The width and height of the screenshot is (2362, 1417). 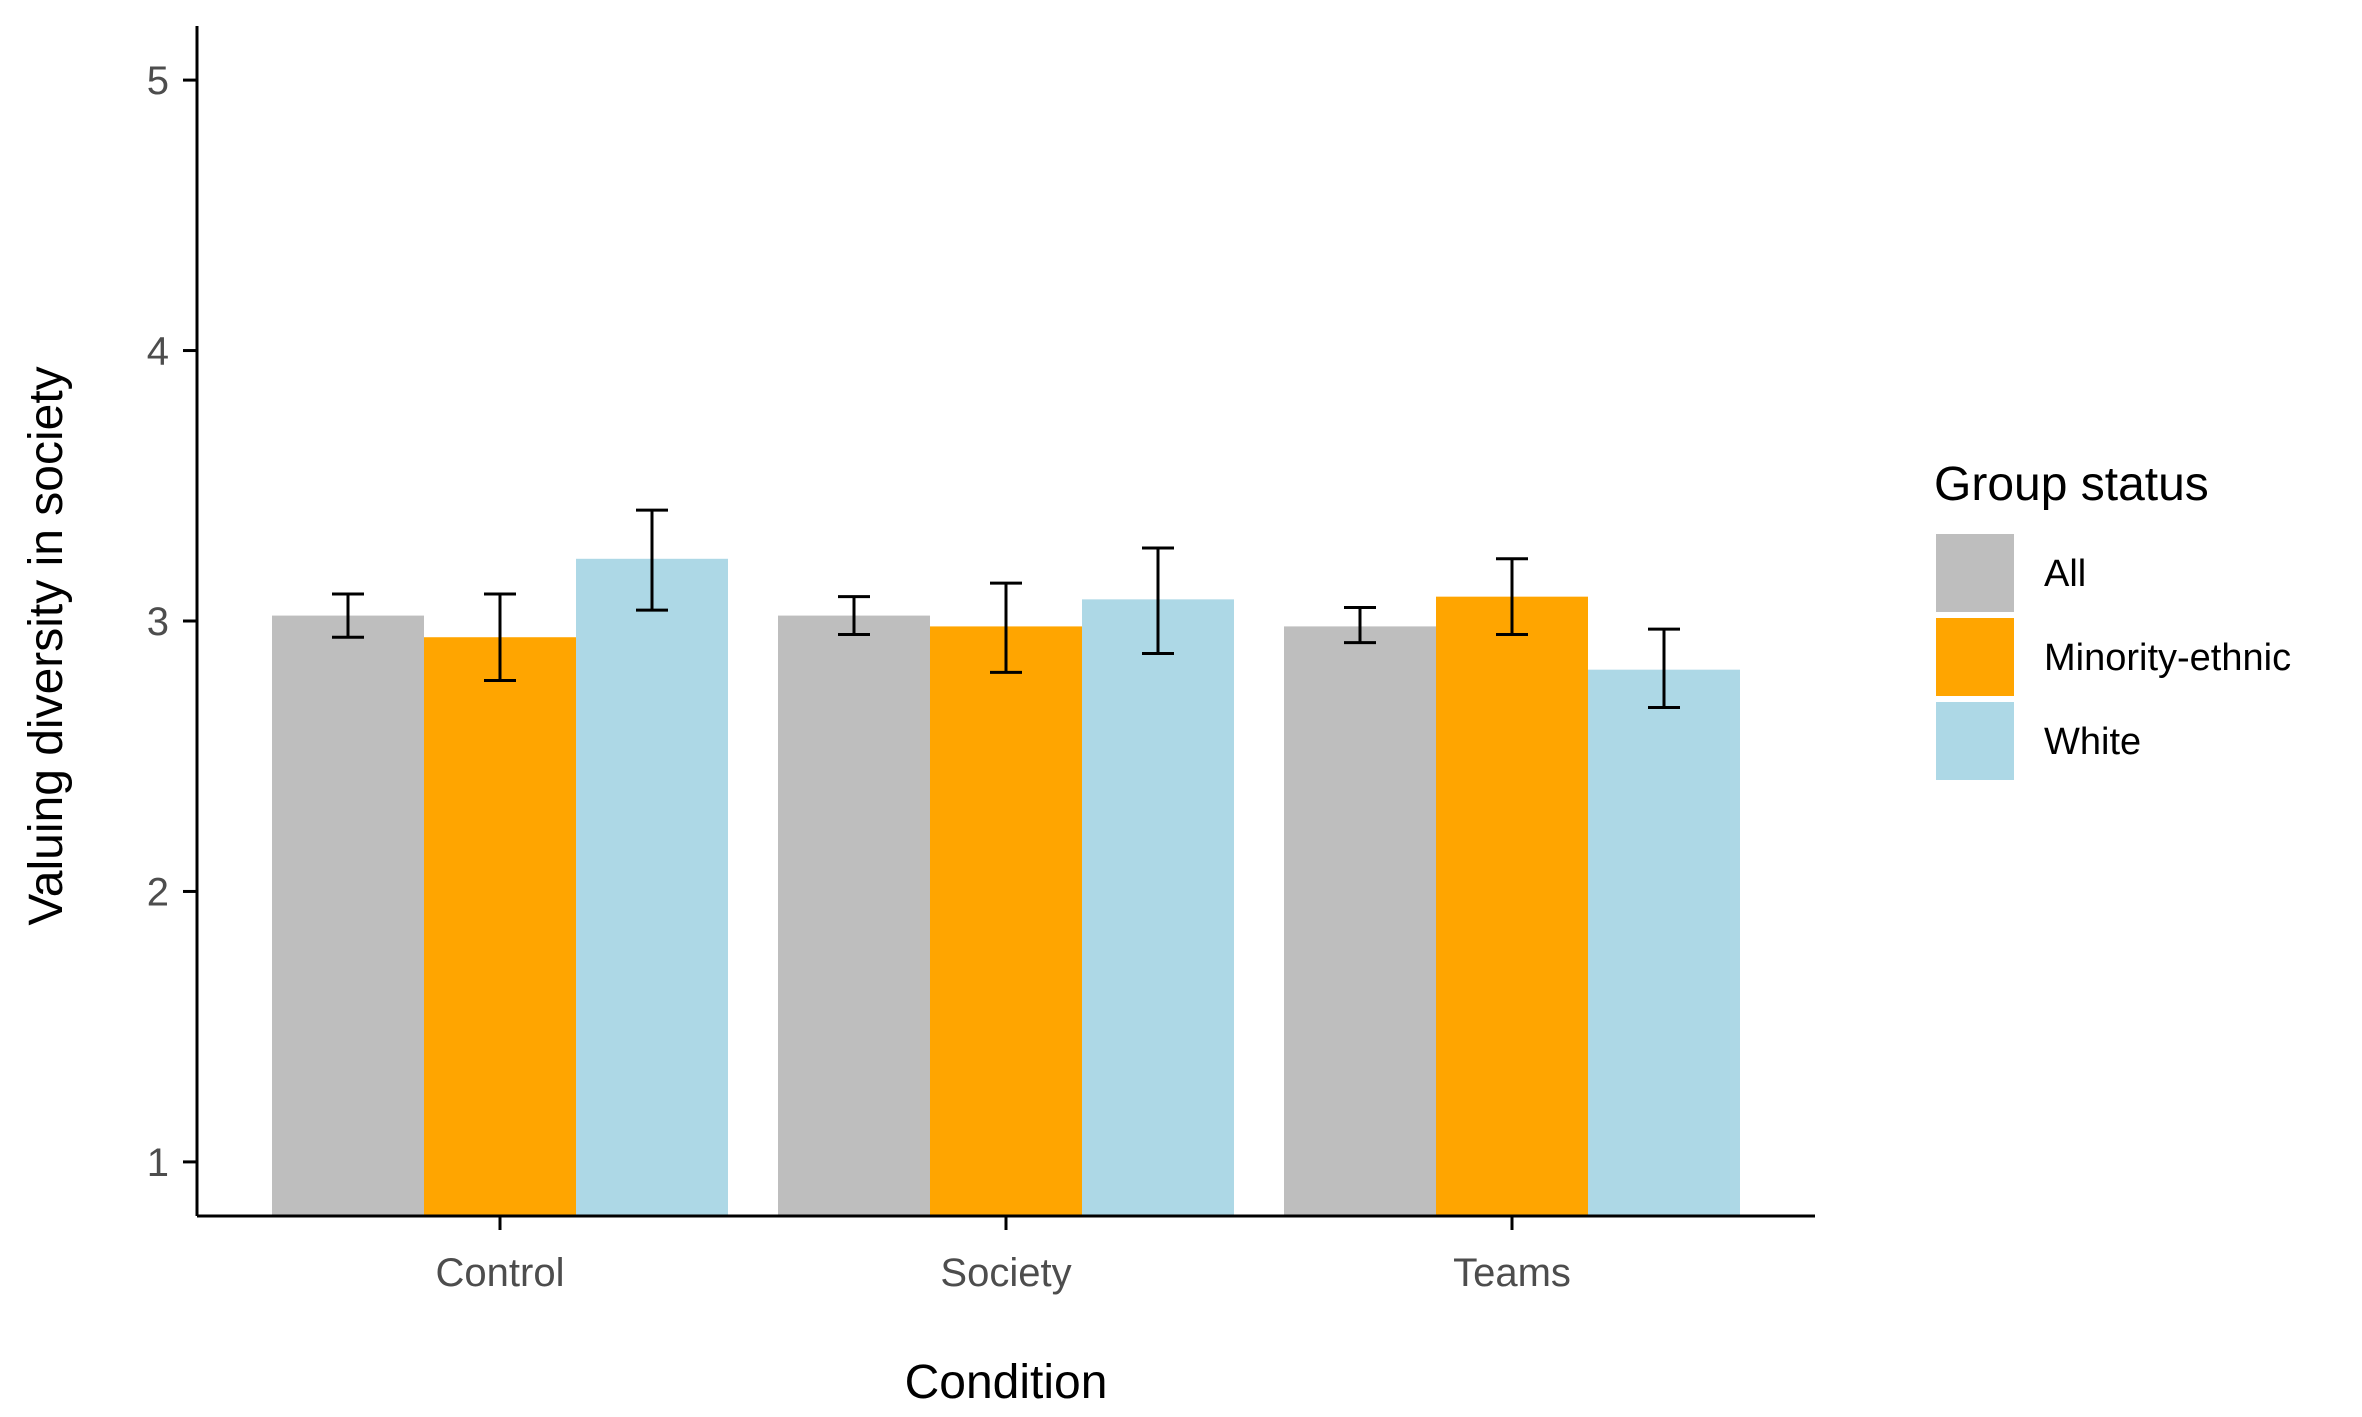 I want to click on legend: Group status All Minority-ethnic White, so click(x=2112, y=619).